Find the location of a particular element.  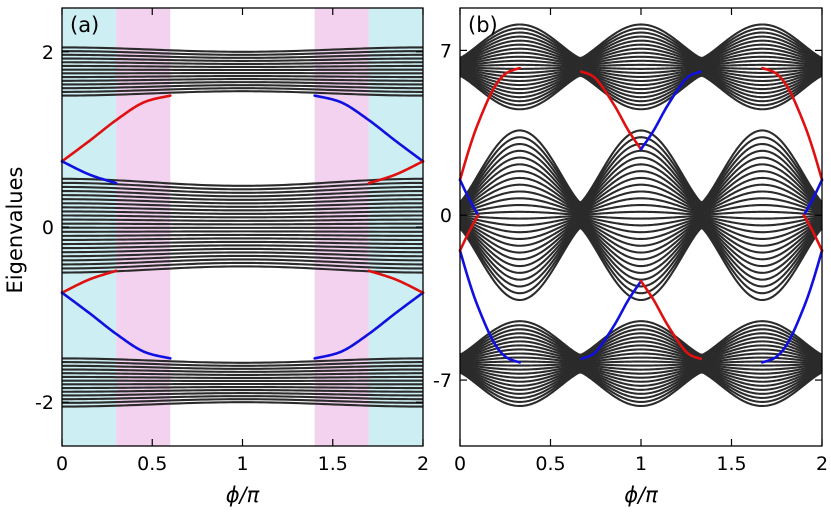

y-tick-label: 2 is located at coordinates (48, 53).